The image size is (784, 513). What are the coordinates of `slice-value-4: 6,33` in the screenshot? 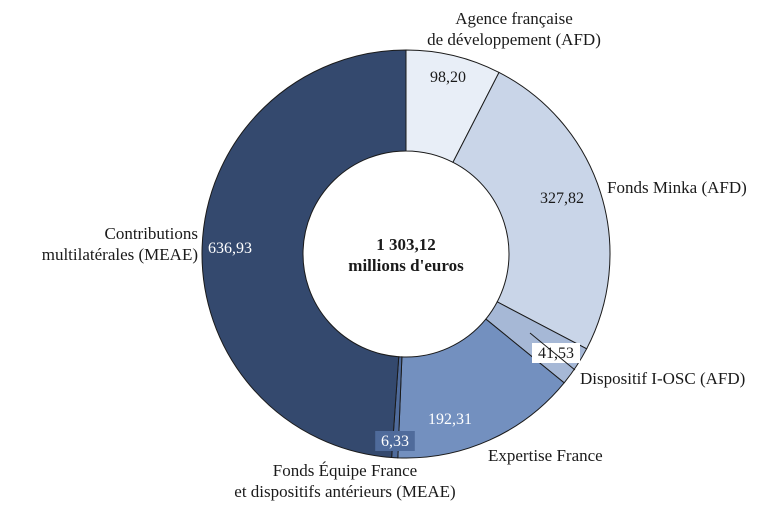 It's located at (395, 441).